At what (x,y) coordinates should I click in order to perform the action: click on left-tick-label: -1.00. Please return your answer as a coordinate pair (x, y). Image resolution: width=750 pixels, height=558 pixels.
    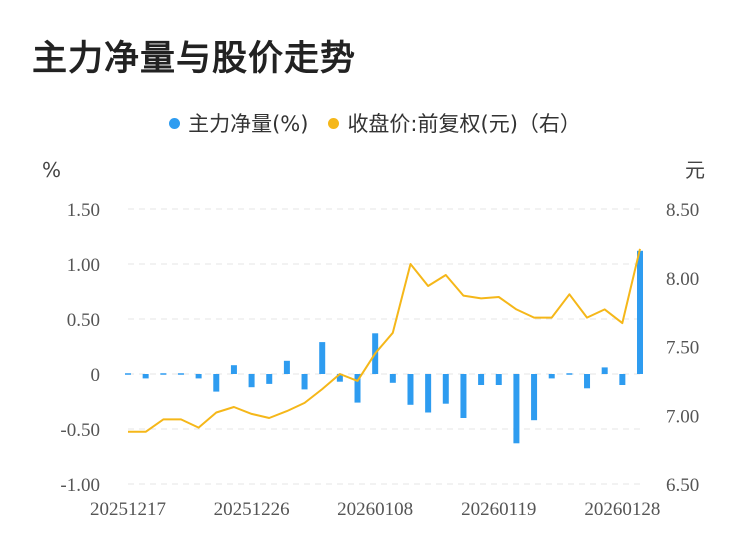
    Looking at the image, I should click on (80, 485).